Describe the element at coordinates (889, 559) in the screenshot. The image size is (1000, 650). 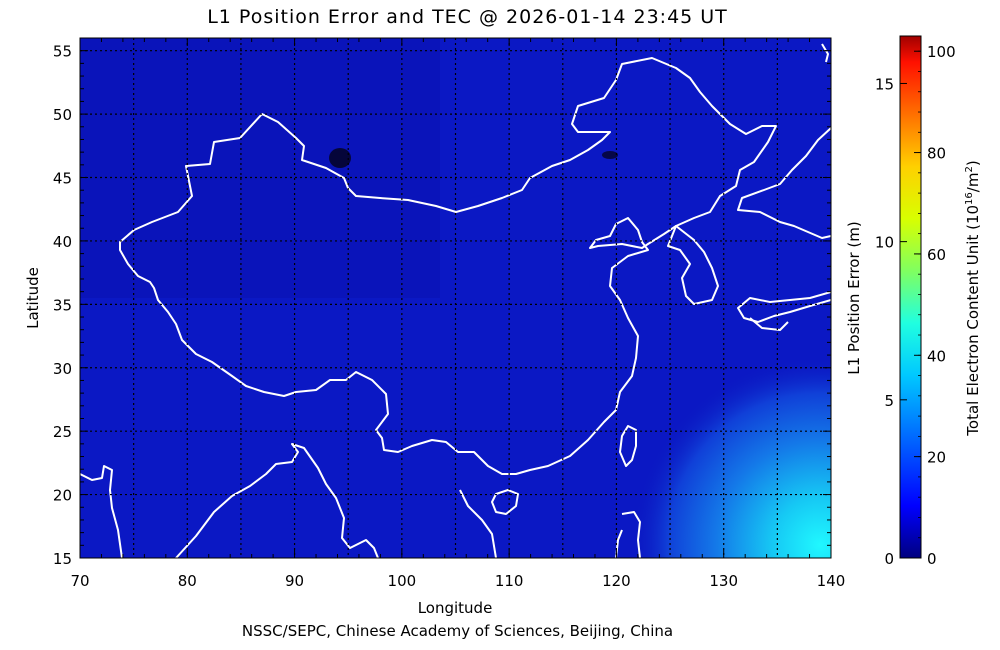
I see `cbar-left-tick-label: 0` at that location.